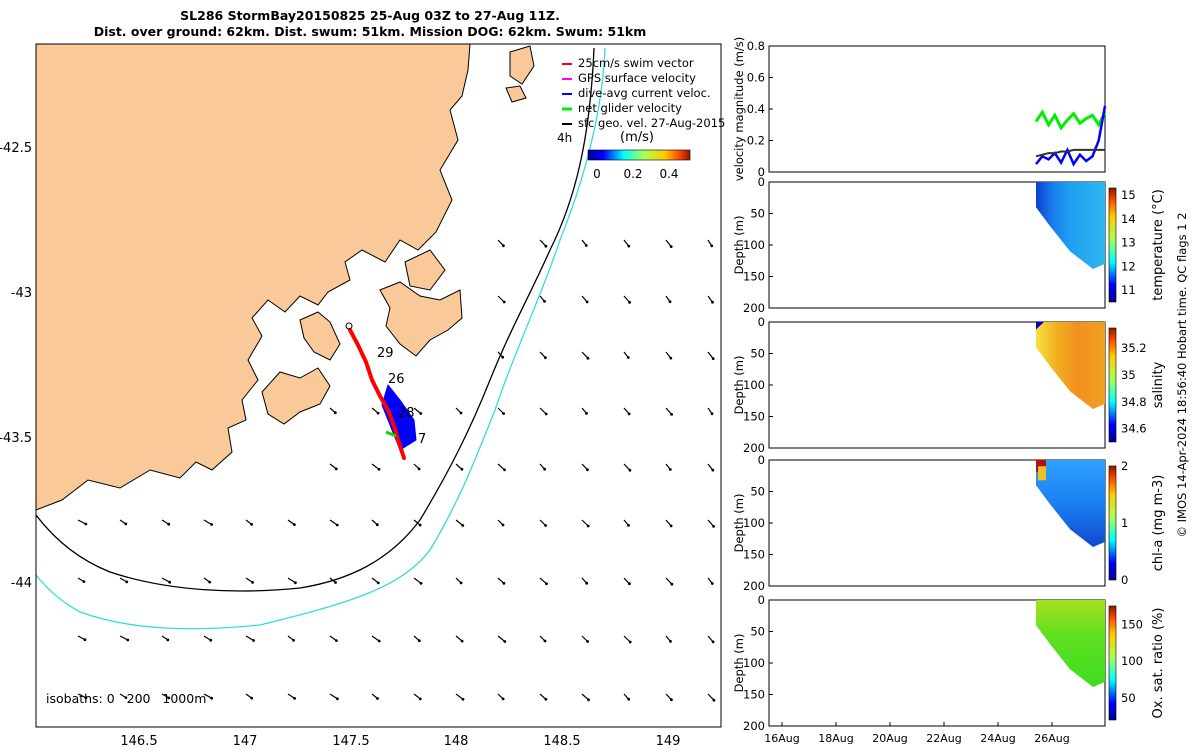 This screenshot has height=750, width=1200. I want to click on land-peninsula, so click(296, 396).